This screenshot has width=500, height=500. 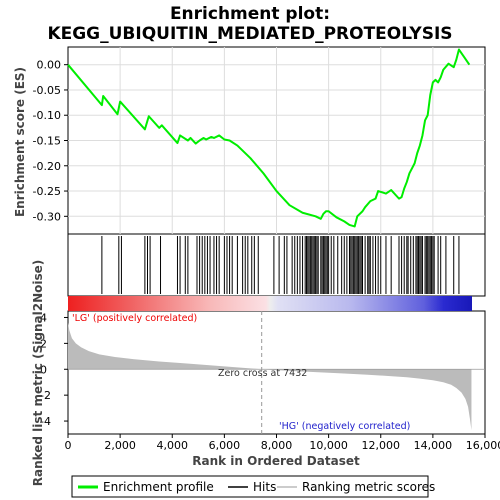 I want to click on es-tick-label: -0.05, so click(x=47, y=90).